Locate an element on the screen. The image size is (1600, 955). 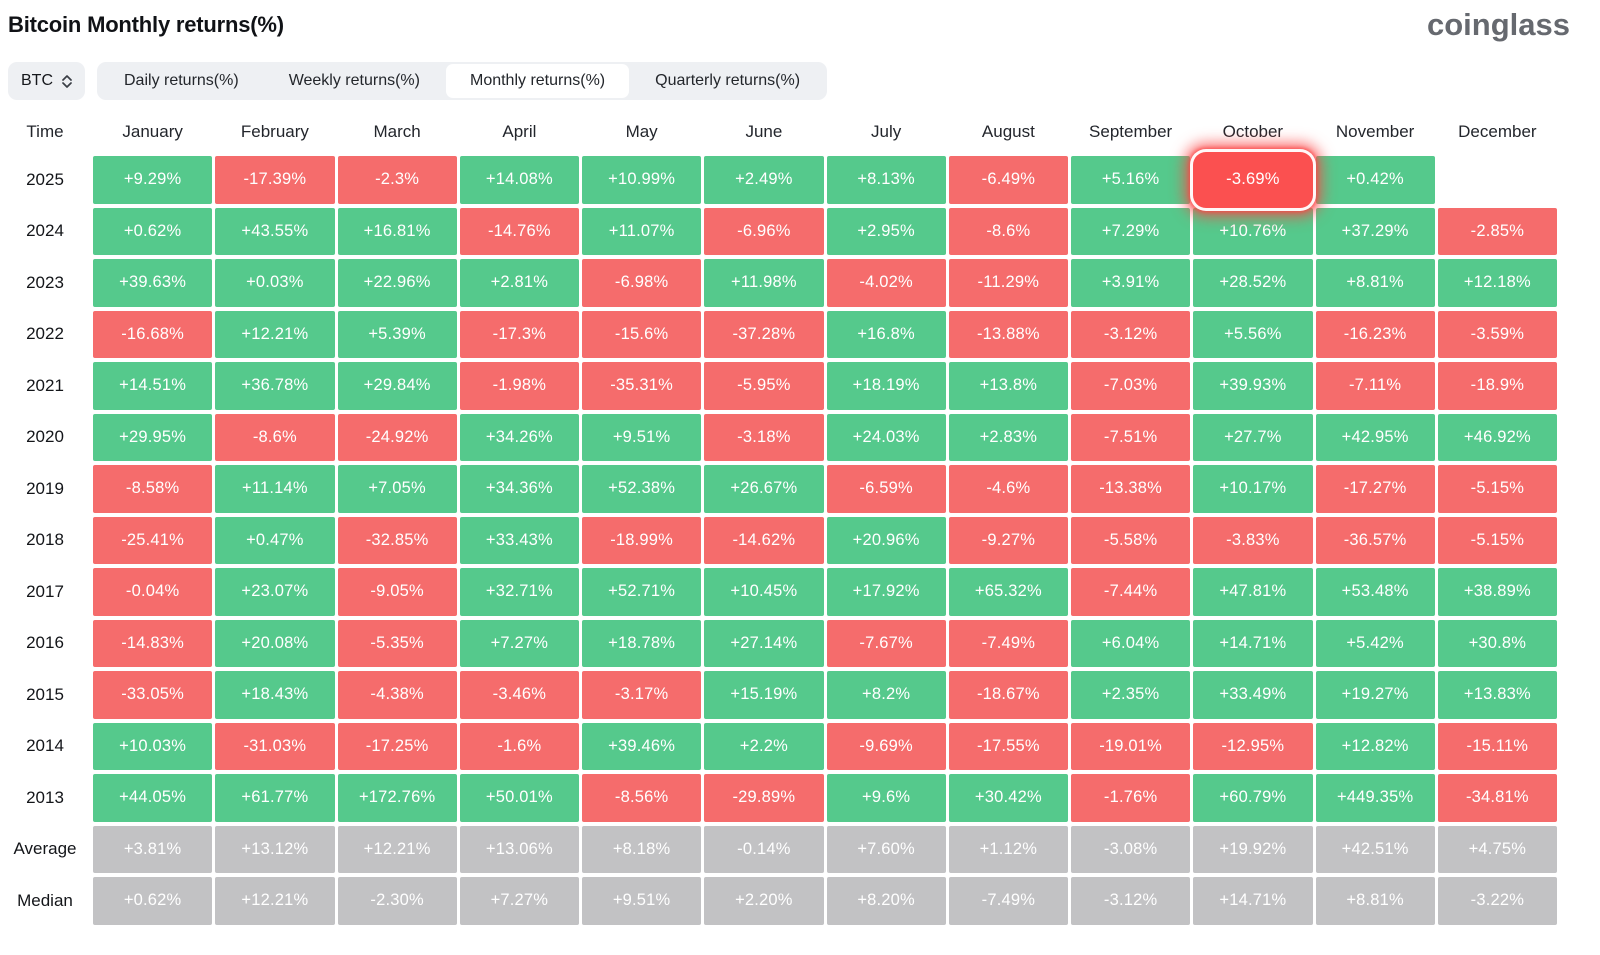
updown-chevron-icon is located at coordinates (67, 81).